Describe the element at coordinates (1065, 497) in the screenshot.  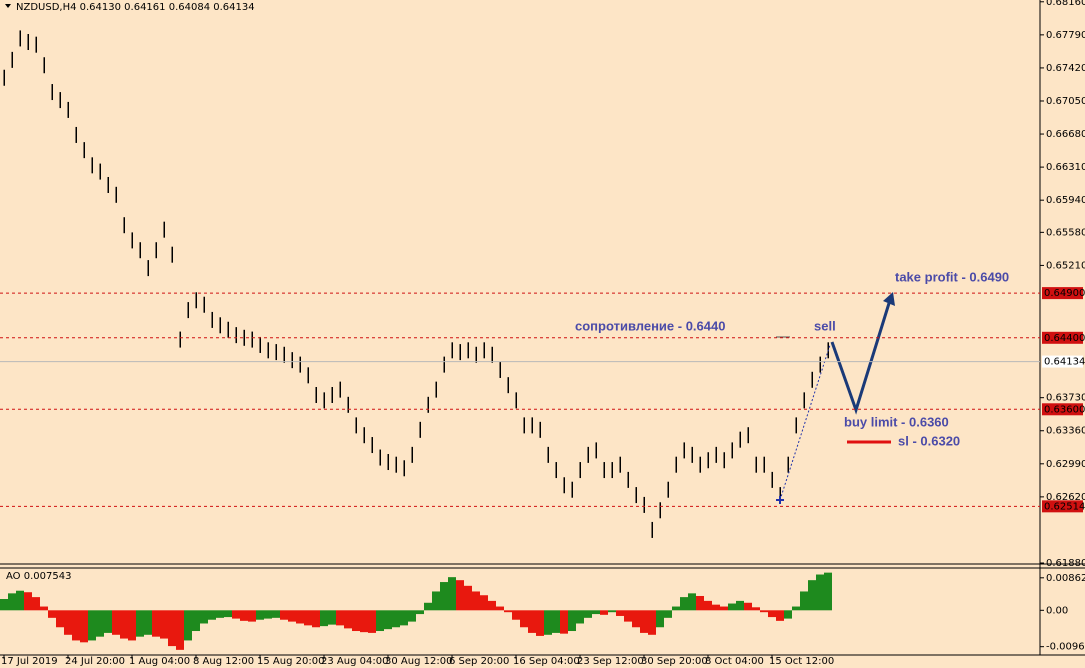
I see `y-tick-label: 0.62620` at that location.